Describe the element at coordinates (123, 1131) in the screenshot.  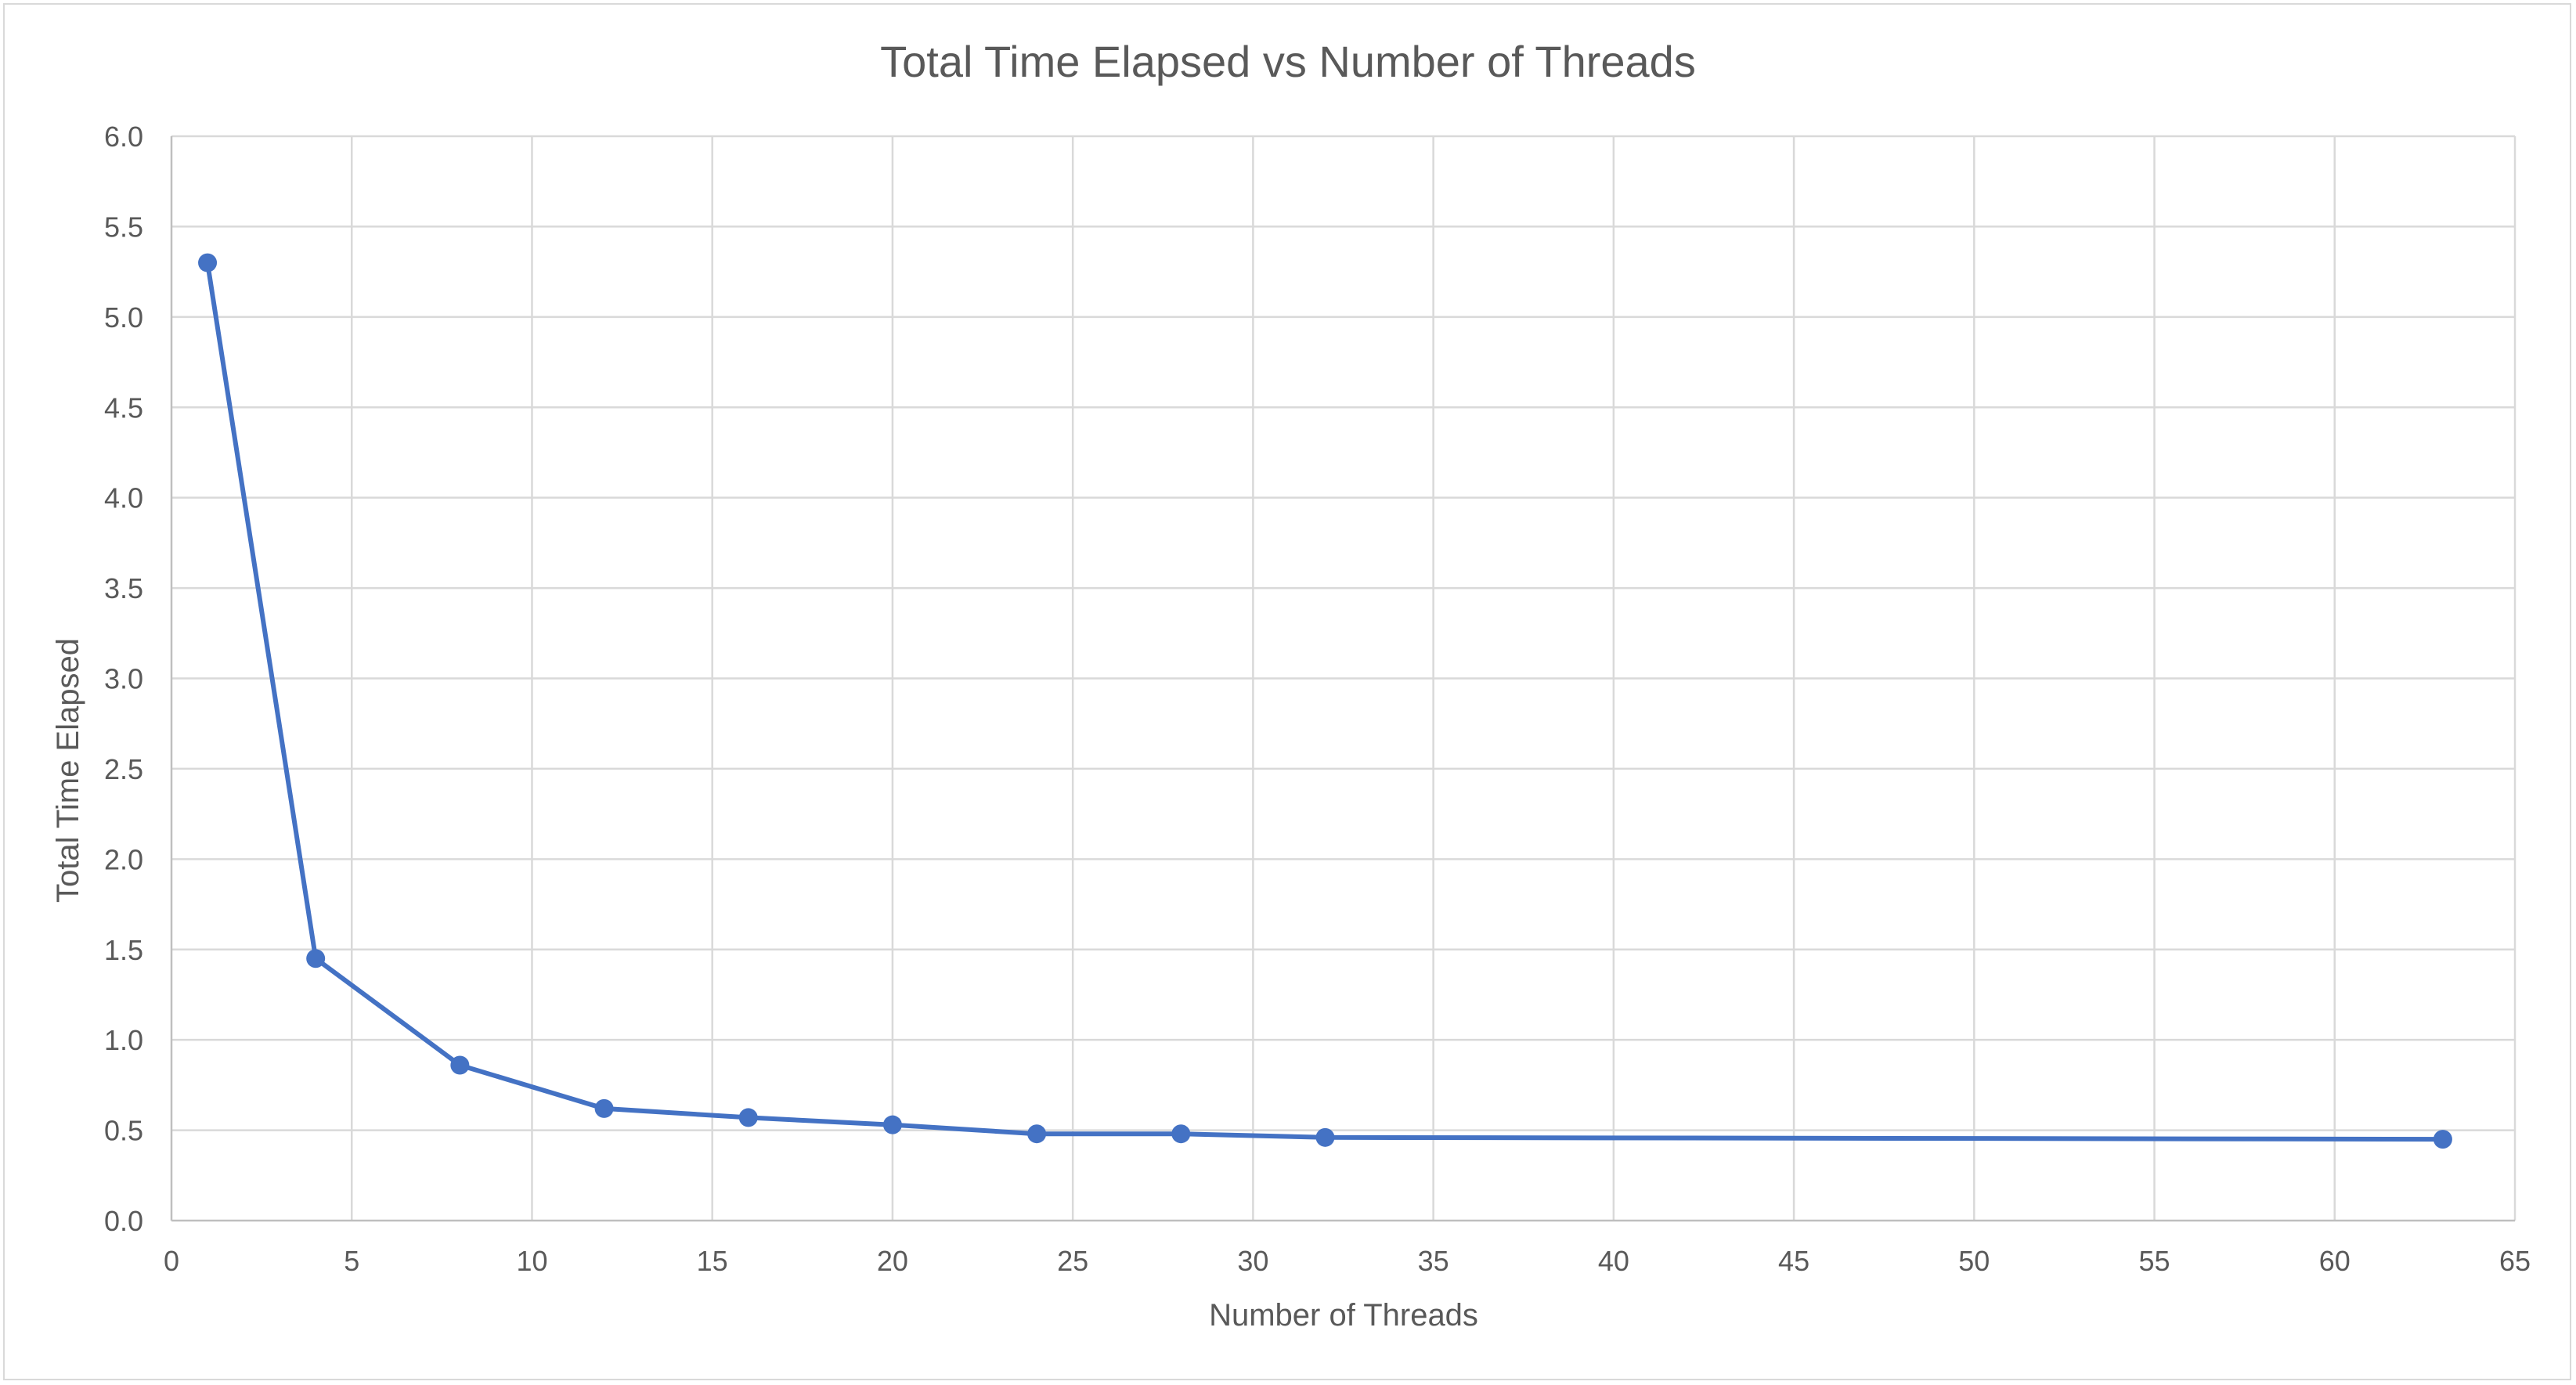
I see `y-tick-label: 0.5` at that location.